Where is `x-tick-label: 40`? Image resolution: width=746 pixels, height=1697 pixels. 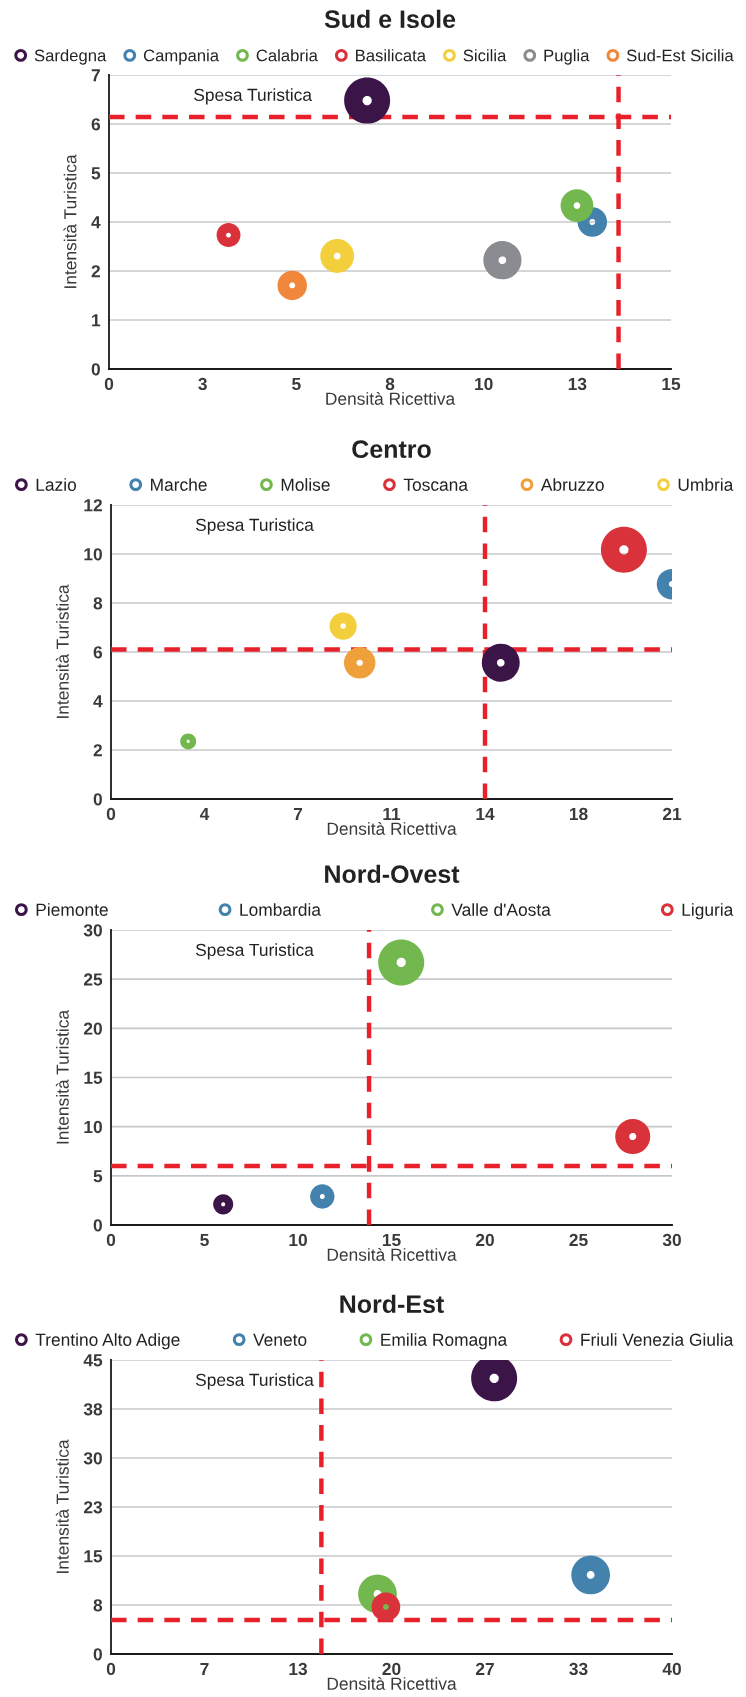 x-tick-label: 40 is located at coordinates (671, 1669).